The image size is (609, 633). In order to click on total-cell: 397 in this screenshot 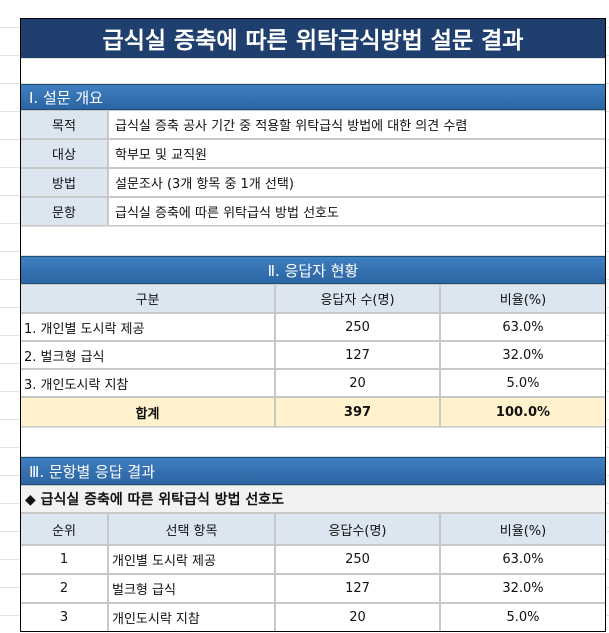, I will do `click(357, 412)`.